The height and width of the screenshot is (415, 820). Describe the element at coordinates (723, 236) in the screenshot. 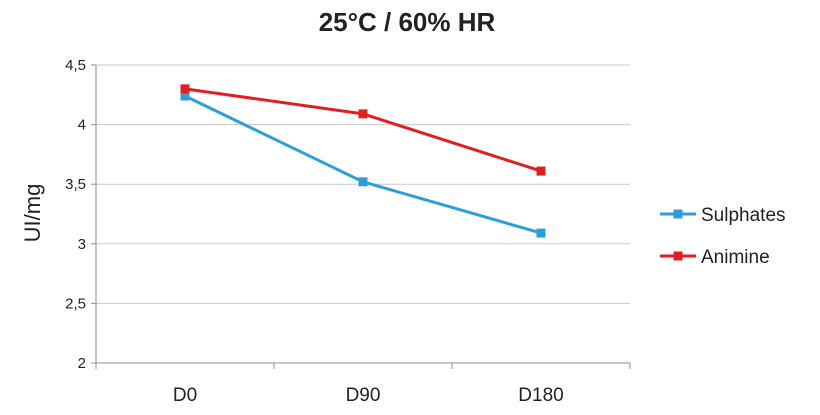

I see `legend: Sulphates Animine` at that location.